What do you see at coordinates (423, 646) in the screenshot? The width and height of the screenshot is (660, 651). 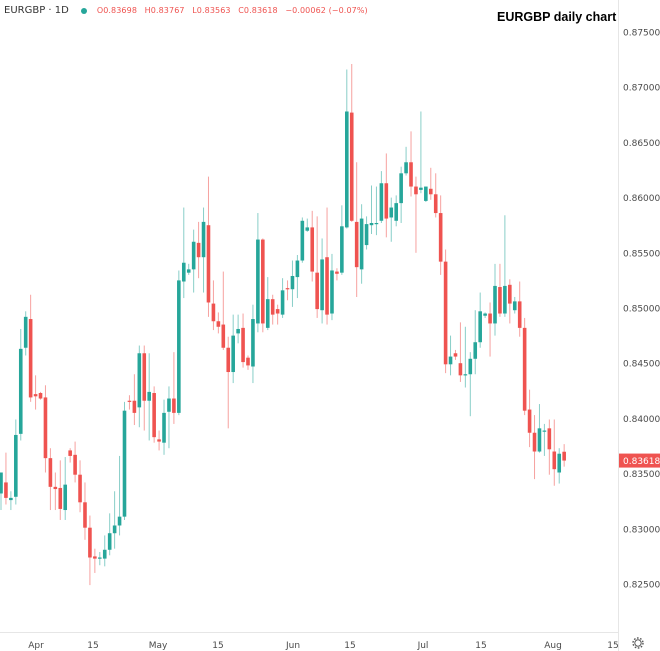 I see `time-tick-label: Jul` at bounding box center [423, 646].